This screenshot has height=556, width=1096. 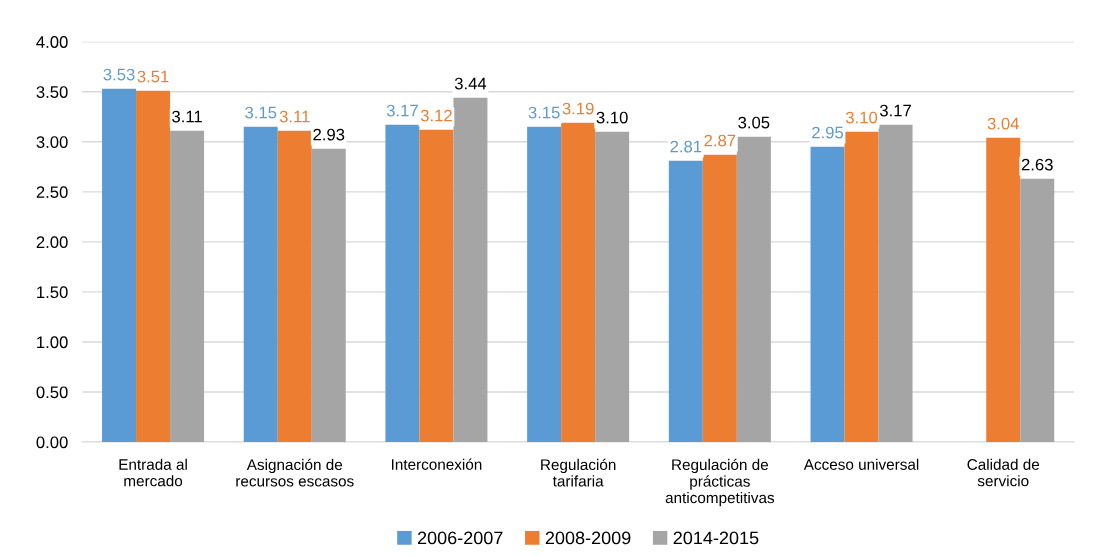 What do you see at coordinates (720, 140) in the screenshot?
I see `data-label: 2.87` at bounding box center [720, 140].